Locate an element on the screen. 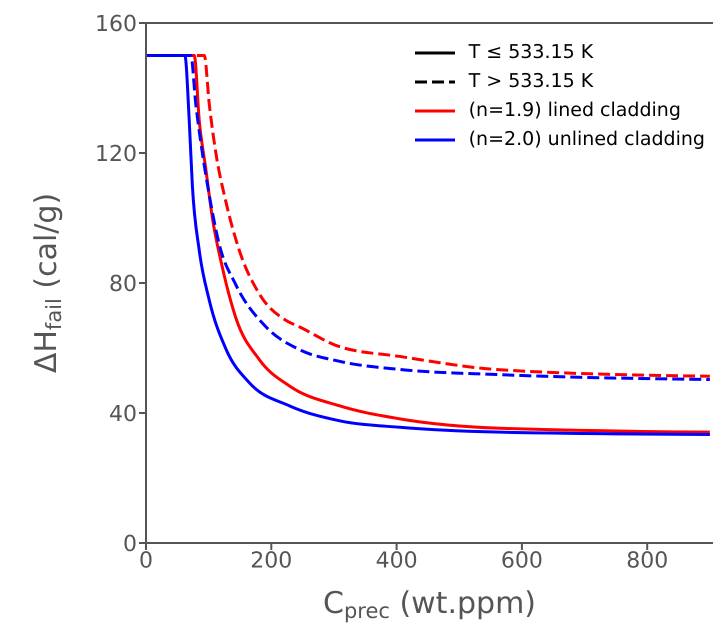 Image resolution: width=713 pixels, height=633 pixels. x-tick-label: 200 is located at coordinates (271, 561).